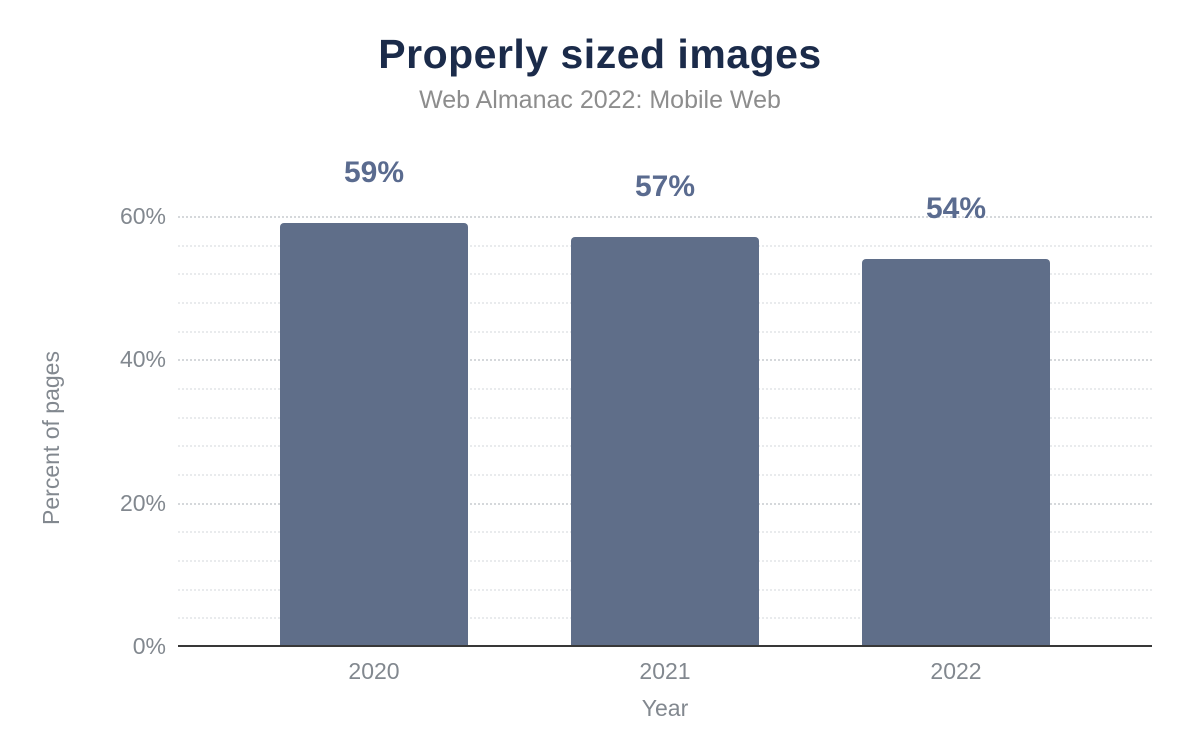  Describe the element at coordinates (665, 645) in the screenshot. I see `x-axis-line` at that location.